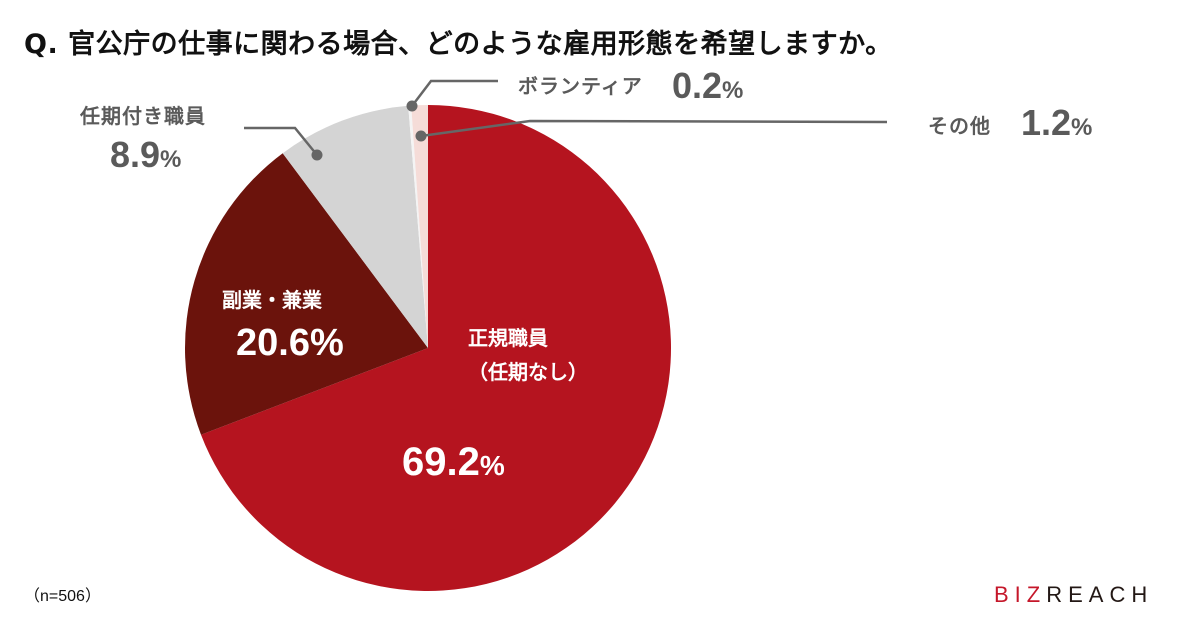 This screenshot has width=1200, height=630. I want to click on logo-biz: BIZ, so click(1020, 594).